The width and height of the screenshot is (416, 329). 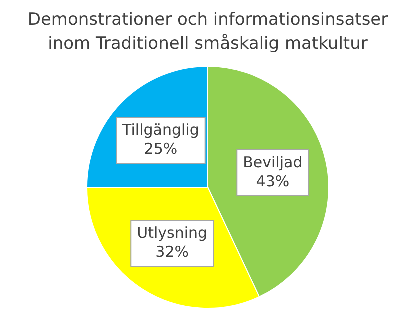 I want to click on data-label: 32%, so click(x=173, y=252).